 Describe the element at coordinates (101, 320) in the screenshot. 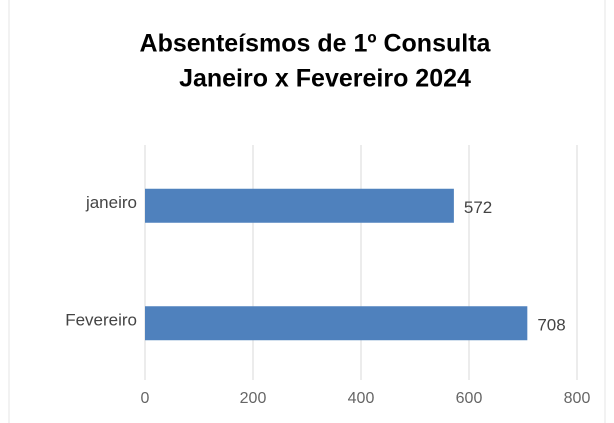

I see `y-tick-label: Fevereiro` at that location.